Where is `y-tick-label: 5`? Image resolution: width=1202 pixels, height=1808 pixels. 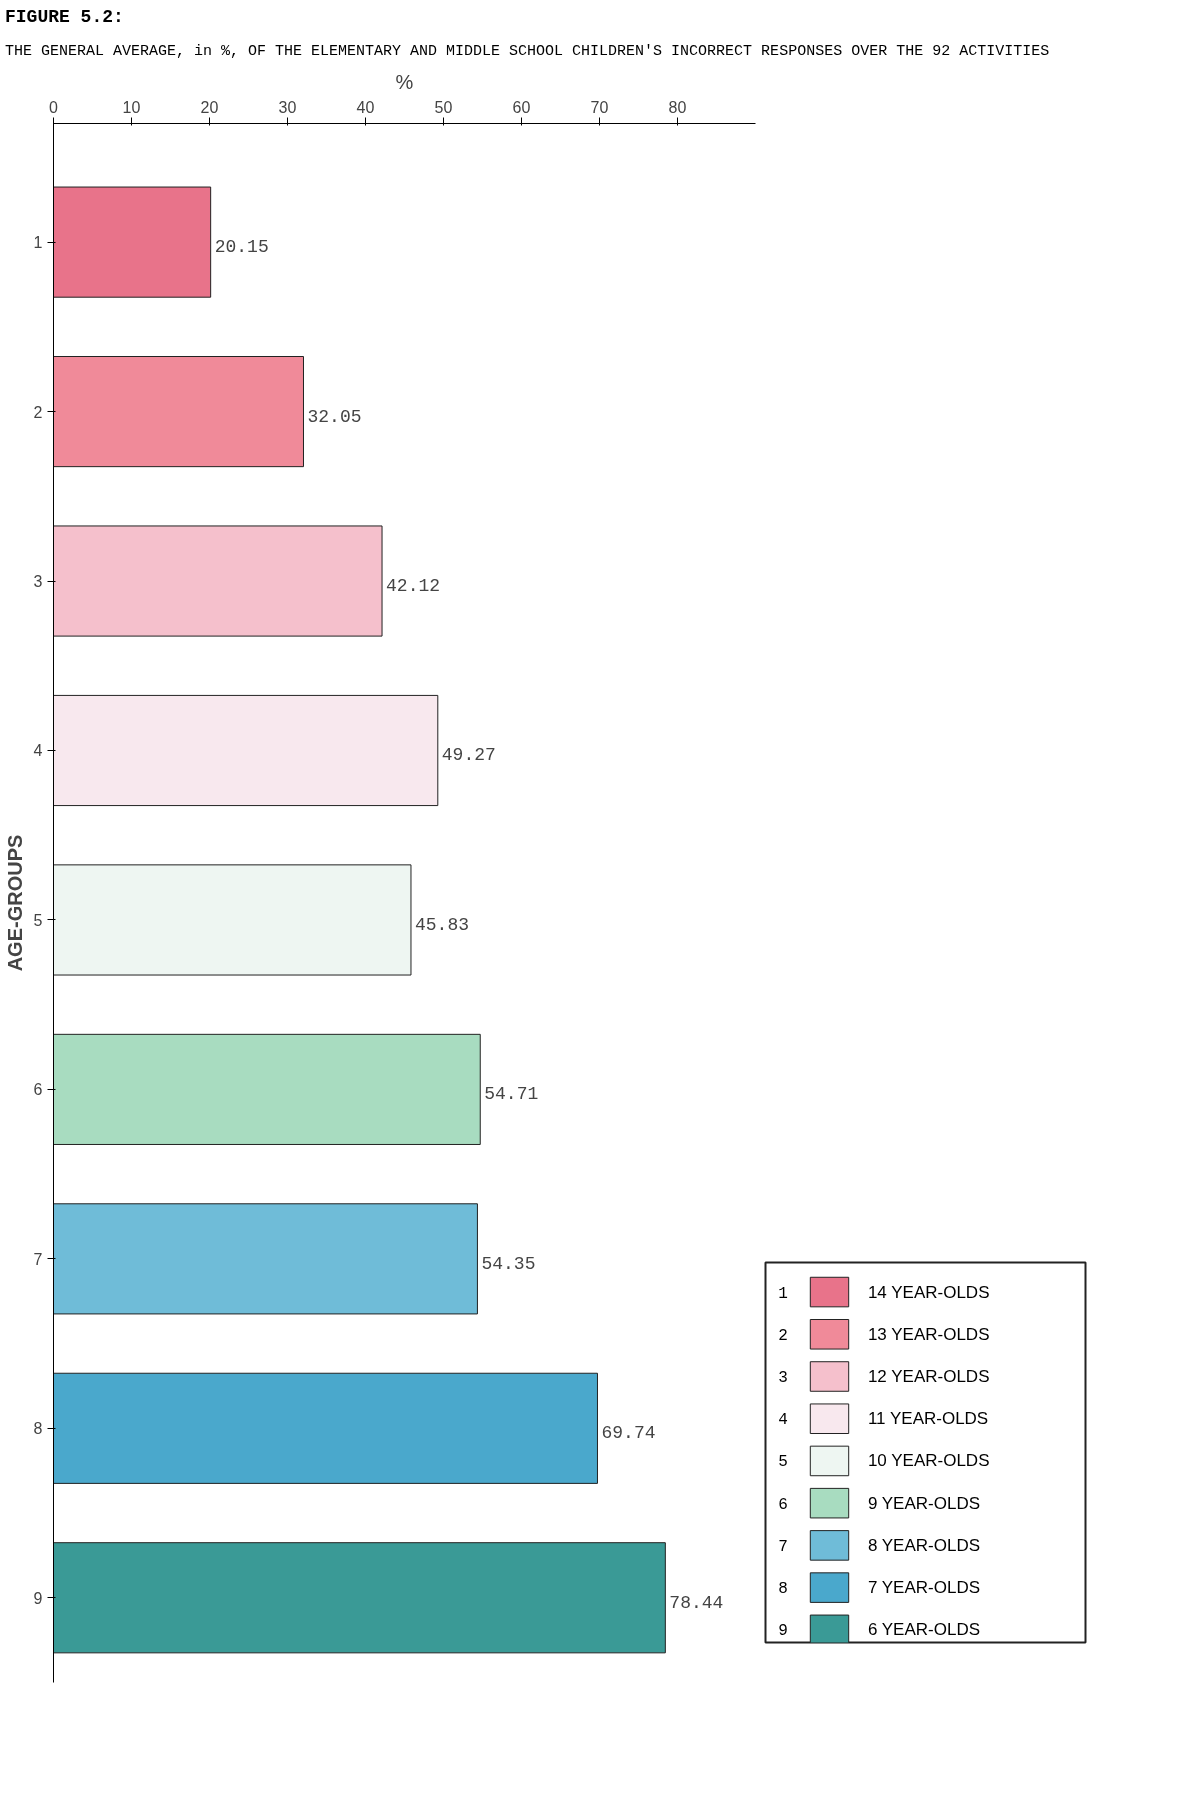 y-tick-label: 5 is located at coordinates (38, 921).